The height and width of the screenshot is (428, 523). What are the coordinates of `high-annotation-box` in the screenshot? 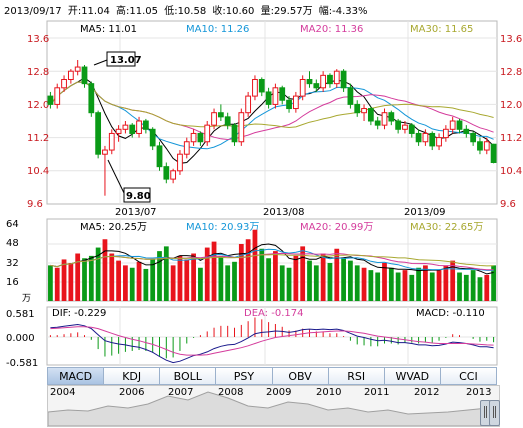 It's located at (121, 59).